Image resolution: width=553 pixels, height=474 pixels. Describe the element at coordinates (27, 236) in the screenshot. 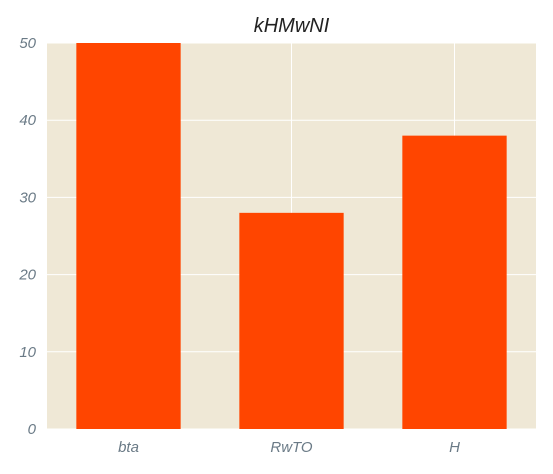

I see `y-axis-ticks: 0 10 20 30 40 50` at that location.